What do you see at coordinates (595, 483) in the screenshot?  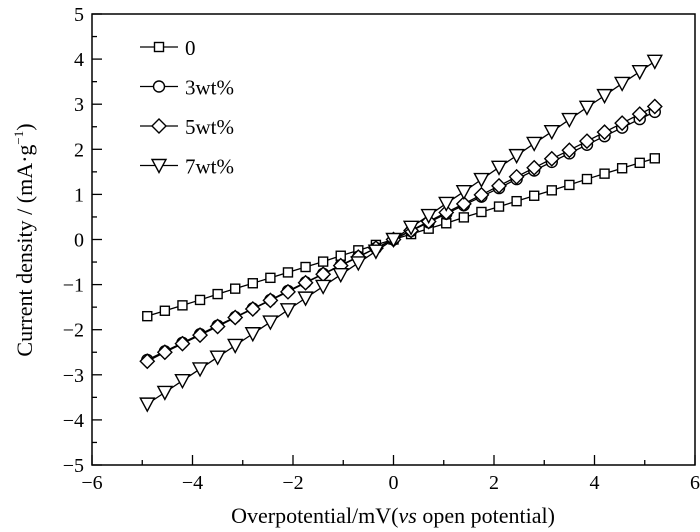 I see `x-tick-label: 4` at bounding box center [595, 483].